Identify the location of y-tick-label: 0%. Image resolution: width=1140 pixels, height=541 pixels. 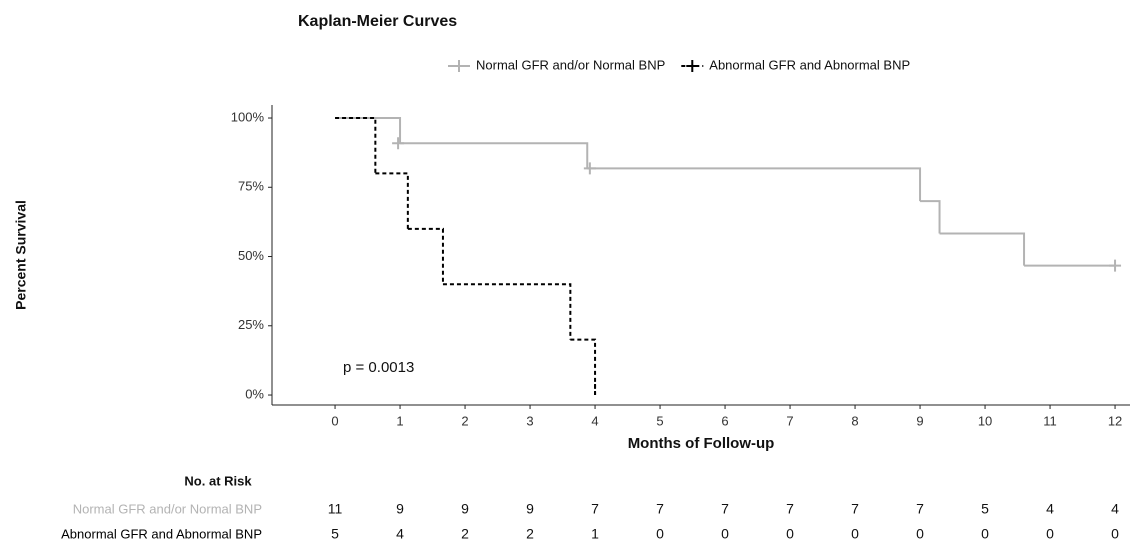
(254, 393).